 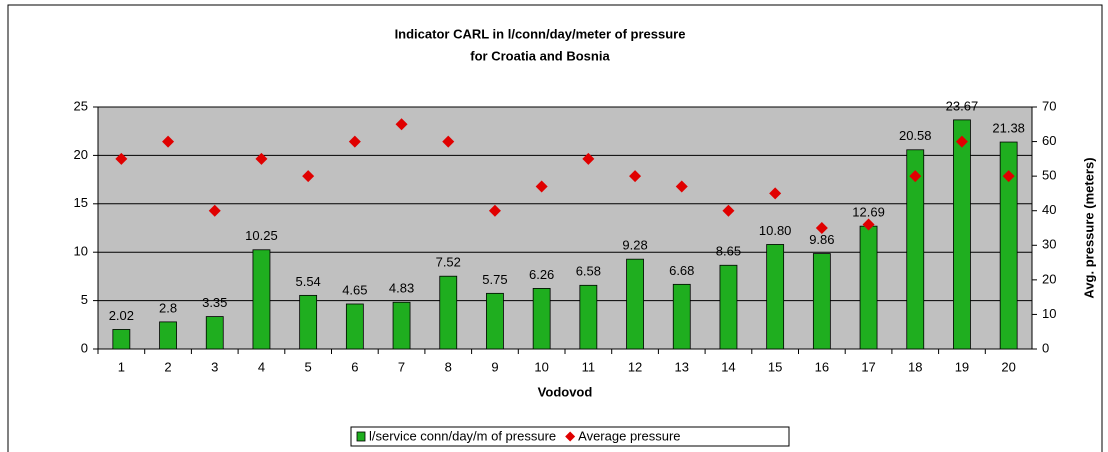 What do you see at coordinates (775, 230) in the screenshot?
I see `data-label: 10.80` at bounding box center [775, 230].